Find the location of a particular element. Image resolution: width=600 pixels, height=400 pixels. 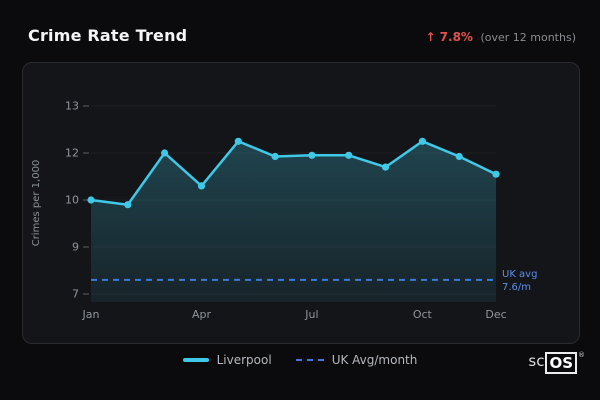

y-tick-label: 7 is located at coordinates (75, 294).